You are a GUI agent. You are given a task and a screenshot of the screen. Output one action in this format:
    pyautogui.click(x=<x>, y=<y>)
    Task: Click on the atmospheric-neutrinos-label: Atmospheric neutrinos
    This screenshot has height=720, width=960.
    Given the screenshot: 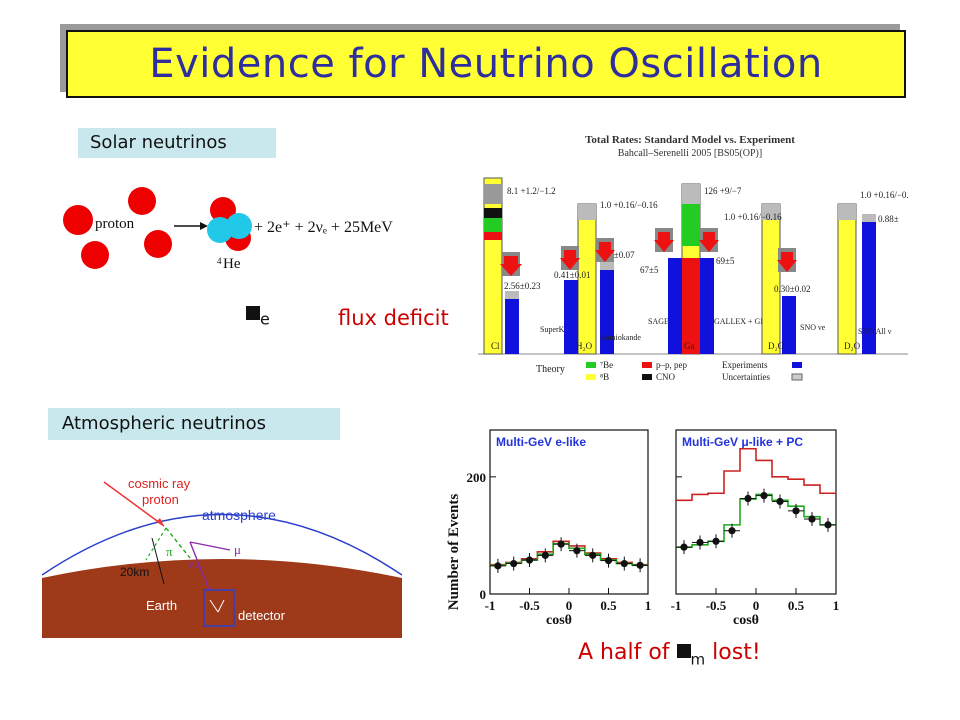 What is the action you would take?
    pyautogui.click(x=194, y=424)
    